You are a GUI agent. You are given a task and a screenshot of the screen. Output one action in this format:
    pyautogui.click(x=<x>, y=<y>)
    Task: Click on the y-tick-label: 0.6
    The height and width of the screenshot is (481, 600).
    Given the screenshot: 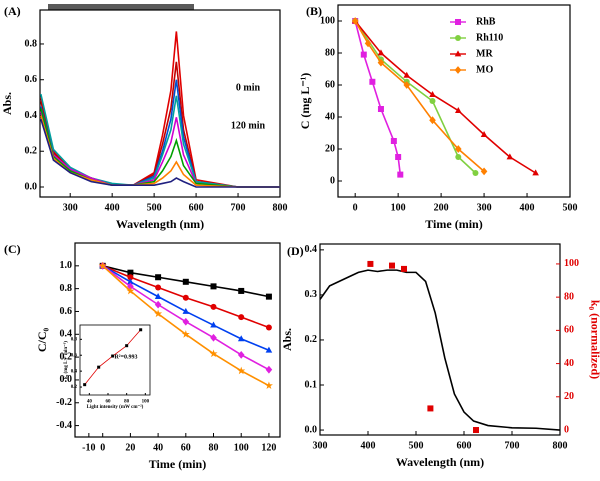 What is the action you would take?
    pyautogui.click(x=66, y=311)
    